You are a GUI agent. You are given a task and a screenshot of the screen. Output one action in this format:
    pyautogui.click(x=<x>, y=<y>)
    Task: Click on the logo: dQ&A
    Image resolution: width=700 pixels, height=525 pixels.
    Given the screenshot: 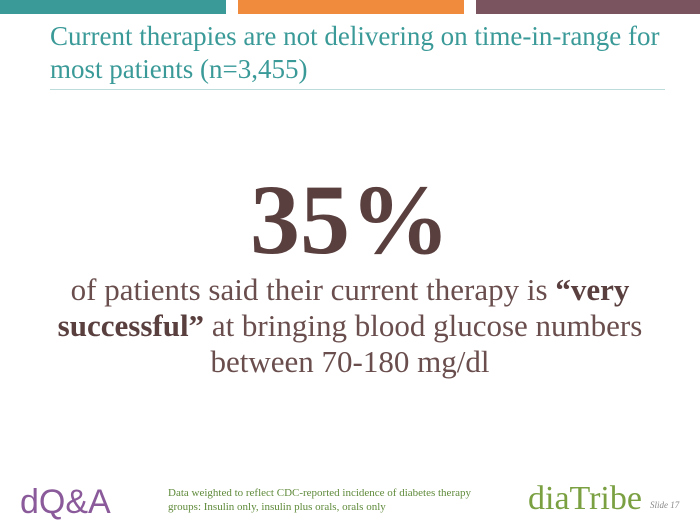 What is the action you would take?
    pyautogui.click(x=65, y=502)
    